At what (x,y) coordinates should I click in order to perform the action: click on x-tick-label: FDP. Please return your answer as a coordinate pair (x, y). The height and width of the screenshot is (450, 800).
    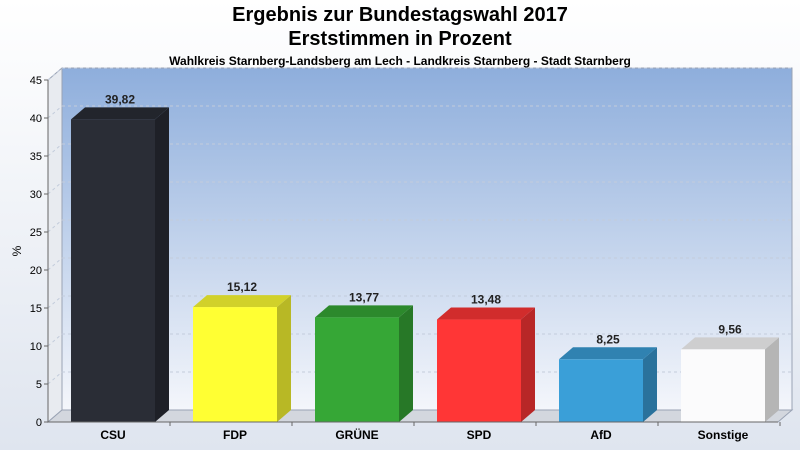
    Looking at the image, I should click on (235, 435).